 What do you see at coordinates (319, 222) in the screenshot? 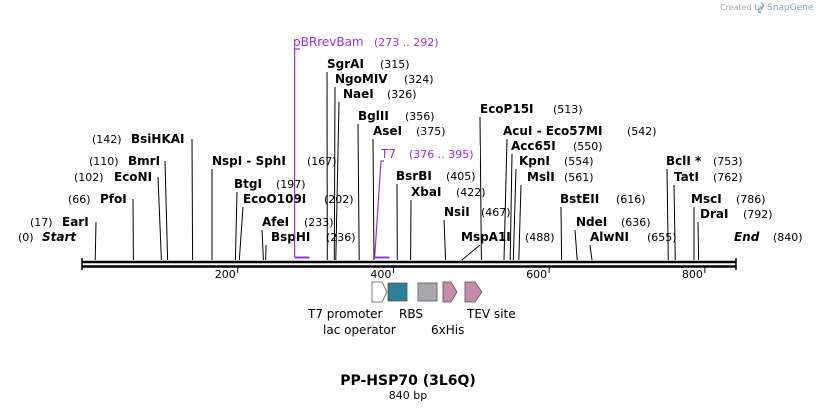
I see `enzyme-position-afei: (233)` at bounding box center [319, 222].